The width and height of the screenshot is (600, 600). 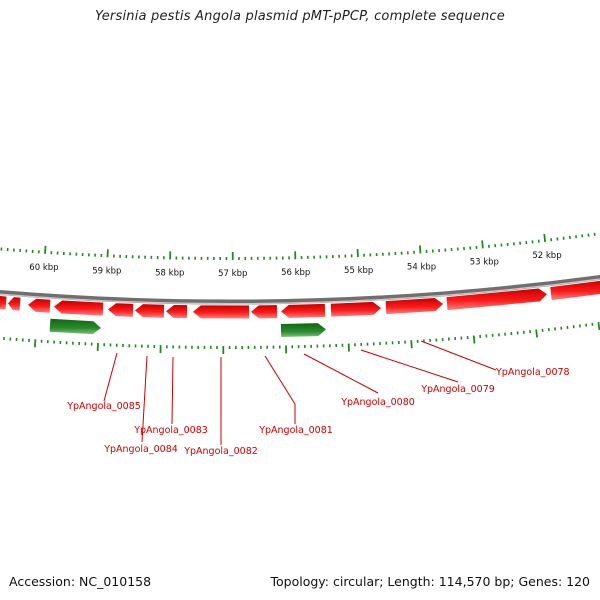 What do you see at coordinates (532, 372) in the screenshot?
I see `gene-label: YpAngola_0078` at bounding box center [532, 372].